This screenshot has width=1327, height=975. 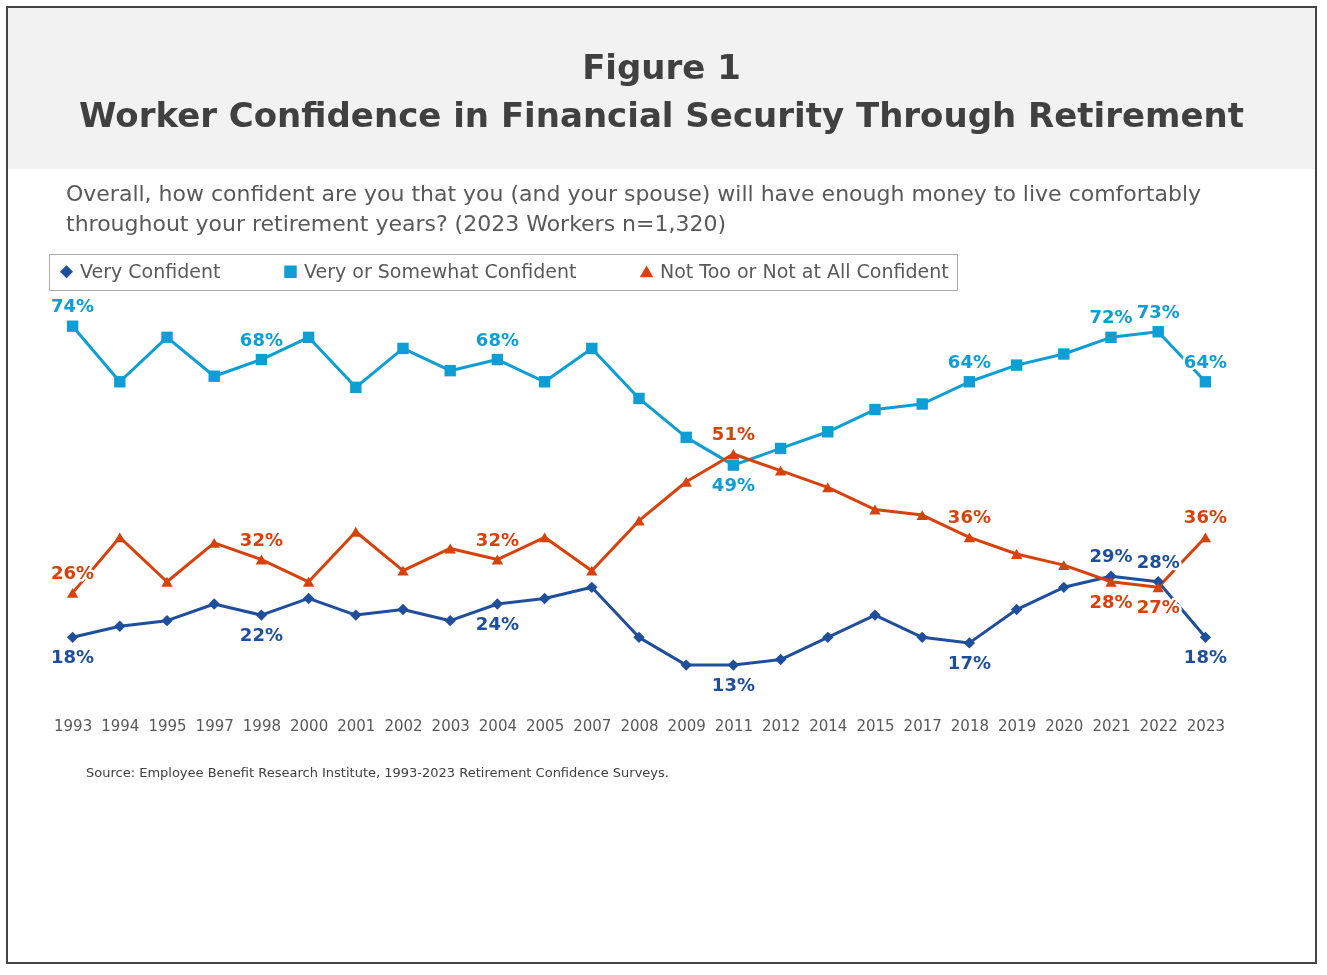 What do you see at coordinates (167, 725) in the screenshot?
I see `x-tick-label: 1995` at bounding box center [167, 725].